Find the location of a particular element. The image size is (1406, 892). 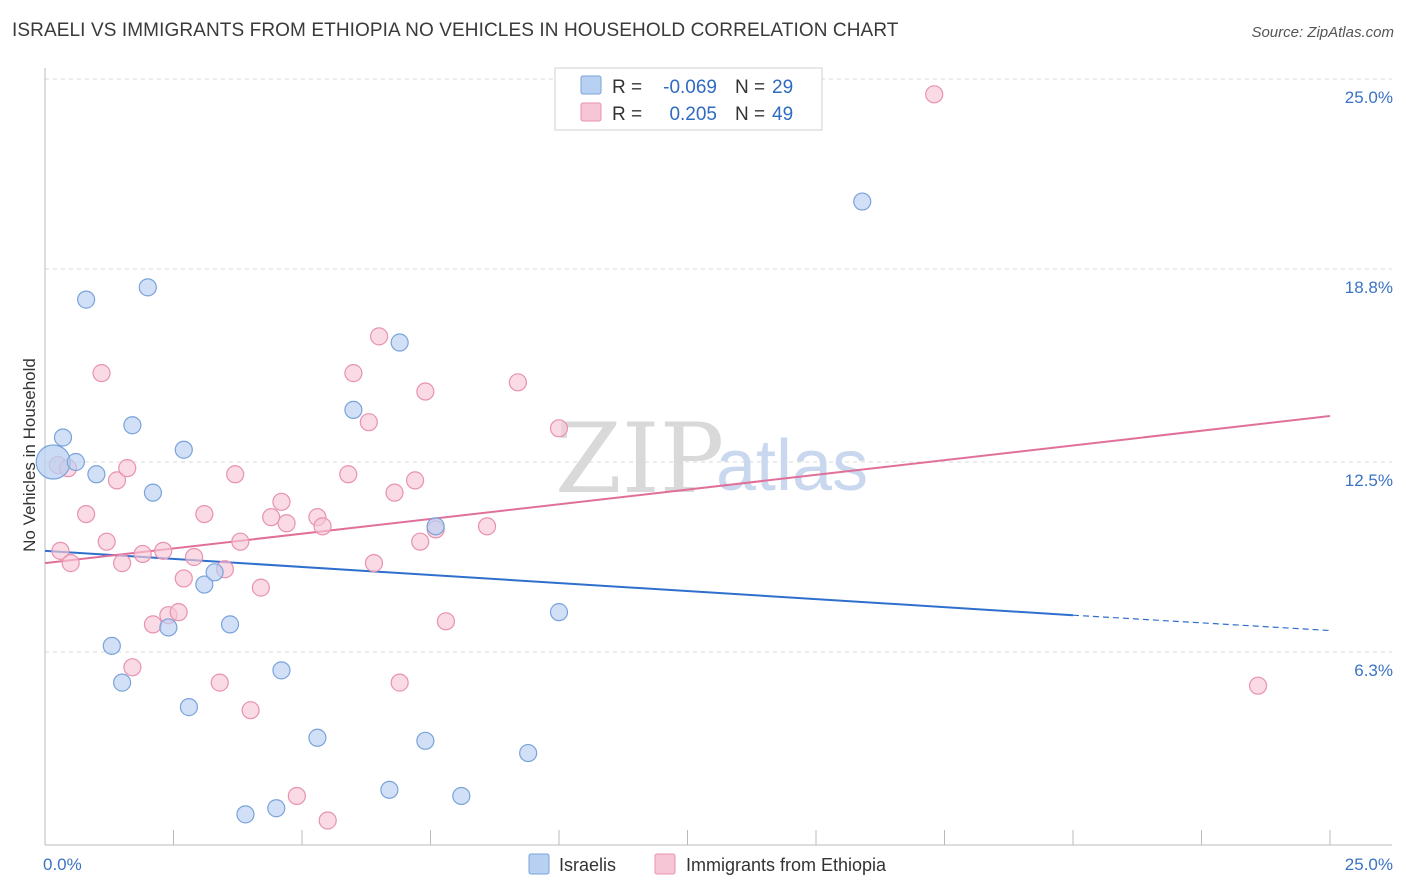

bottom-legend-swatch-ethiopia is located at coordinates (665, 864).